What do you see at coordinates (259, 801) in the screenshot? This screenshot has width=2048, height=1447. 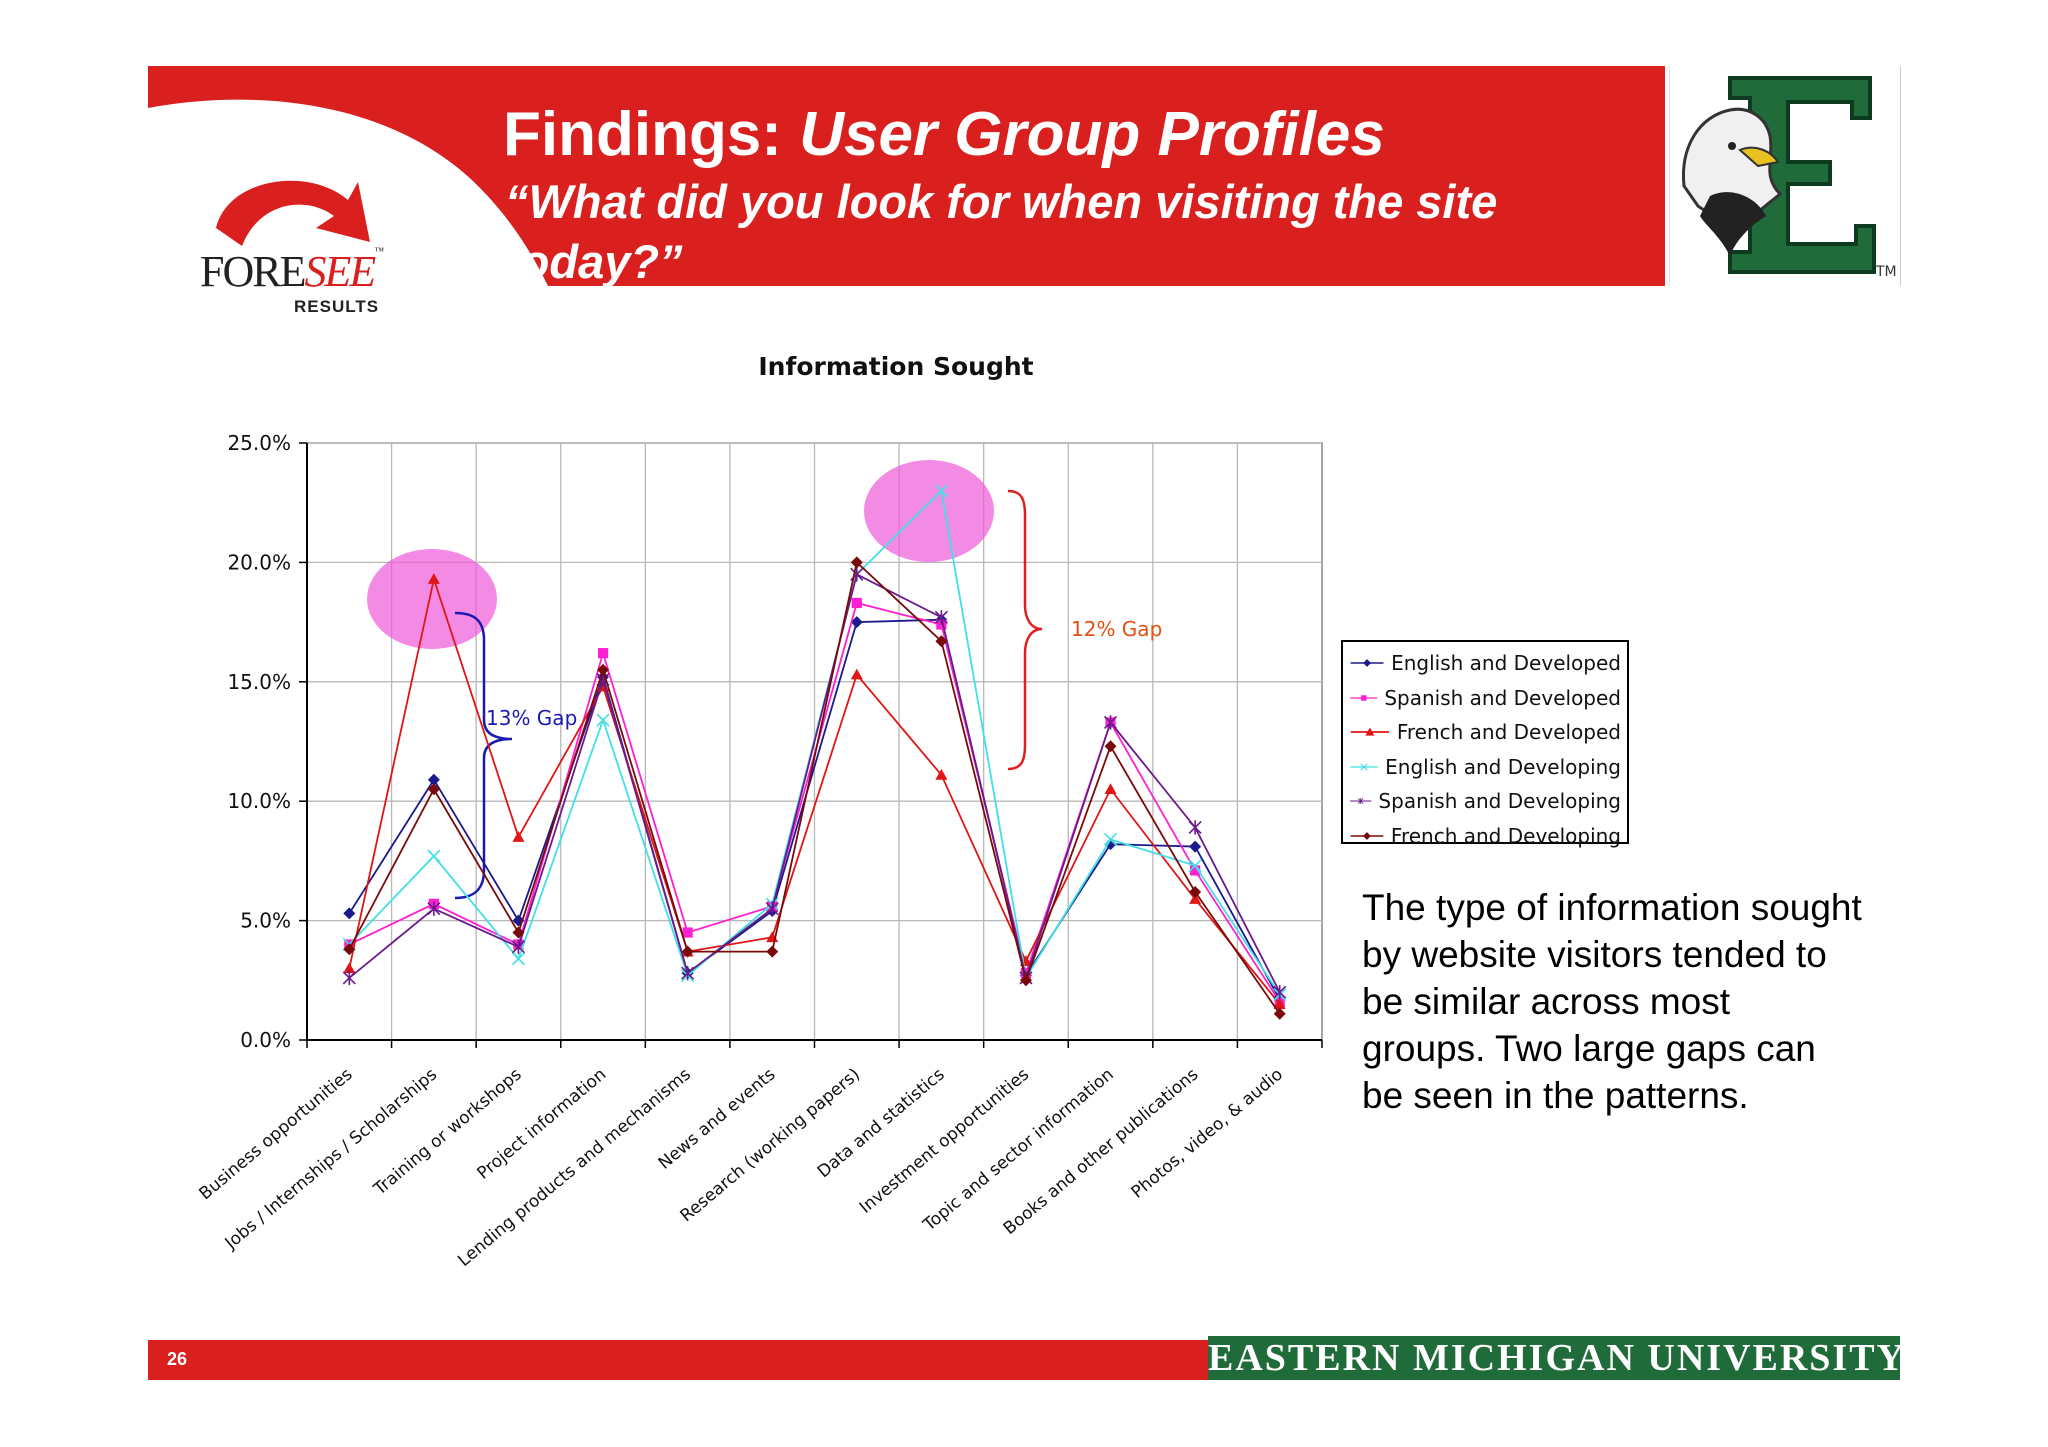 I see `y-tick-label: 10.0%` at bounding box center [259, 801].